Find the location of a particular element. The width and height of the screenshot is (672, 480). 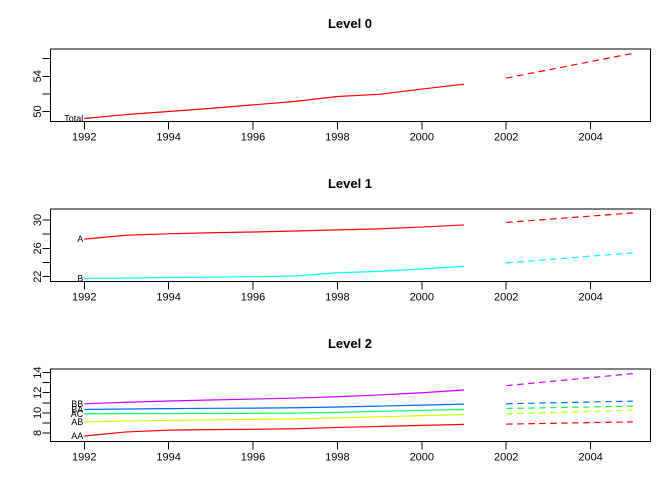

y-tick-label-group: 50 is located at coordinates (38, 111).